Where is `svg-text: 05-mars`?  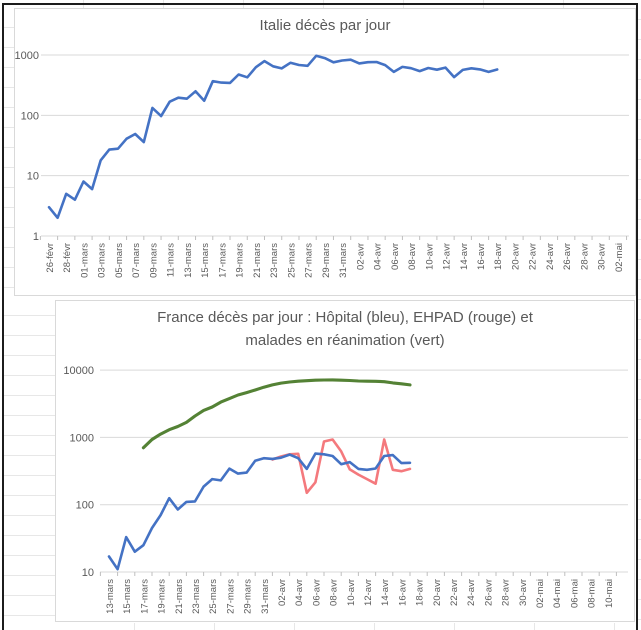 svg-text: 05-mars is located at coordinates (119, 260).